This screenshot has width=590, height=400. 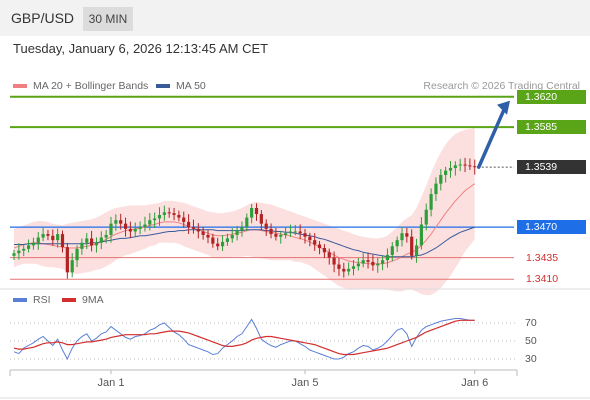 What do you see at coordinates (305, 383) in the screenshot?
I see `x-label-jan5: Jan 5` at bounding box center [305, 383].